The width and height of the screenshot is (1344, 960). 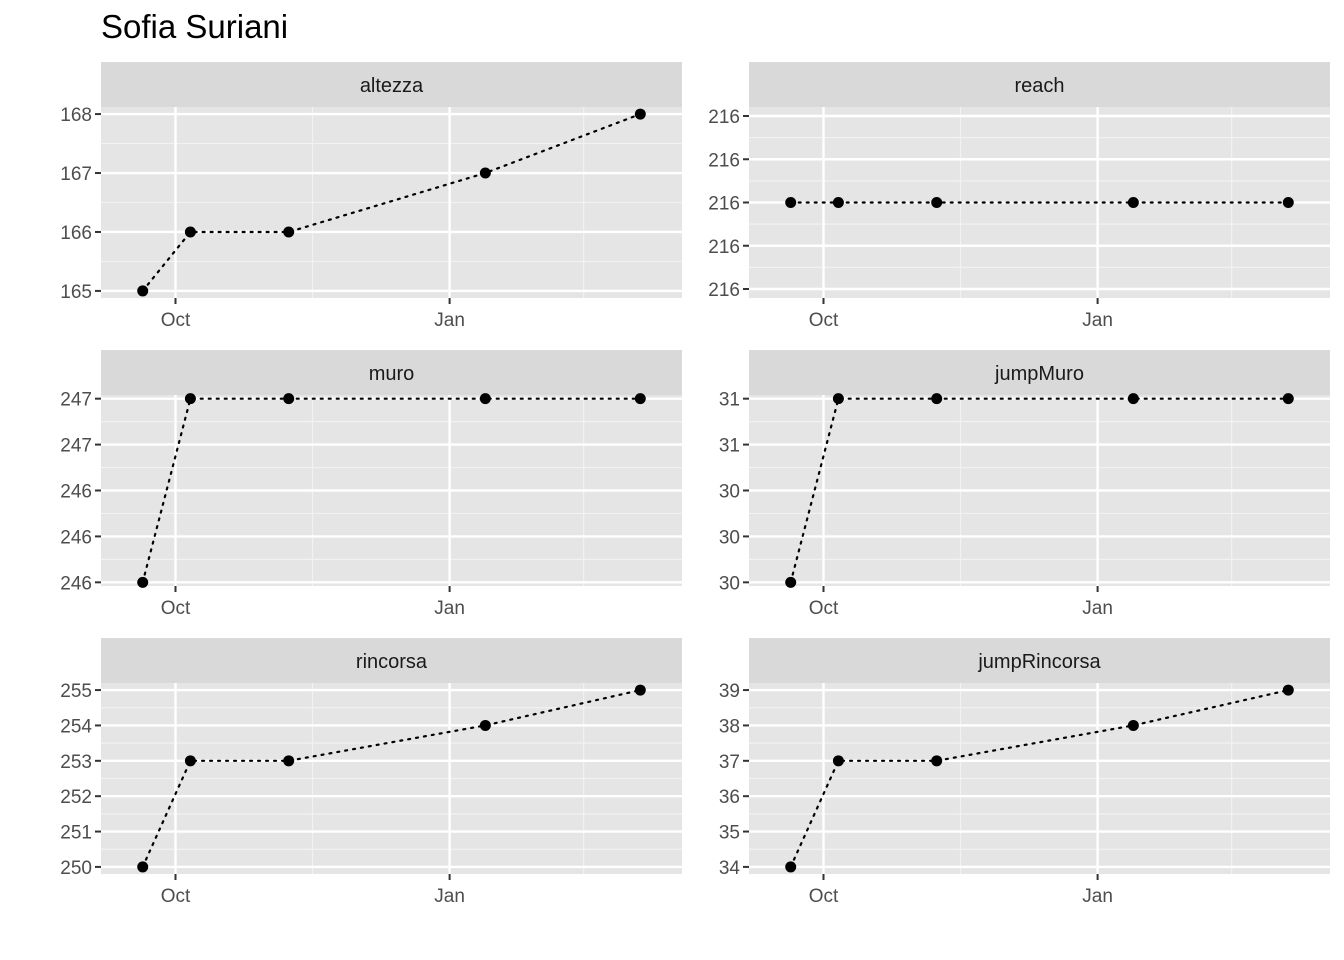 What do you see at coordinates (729, 762) in the screenshot?
I see `y-tick-label: 37` at bounding box center [729, 762].